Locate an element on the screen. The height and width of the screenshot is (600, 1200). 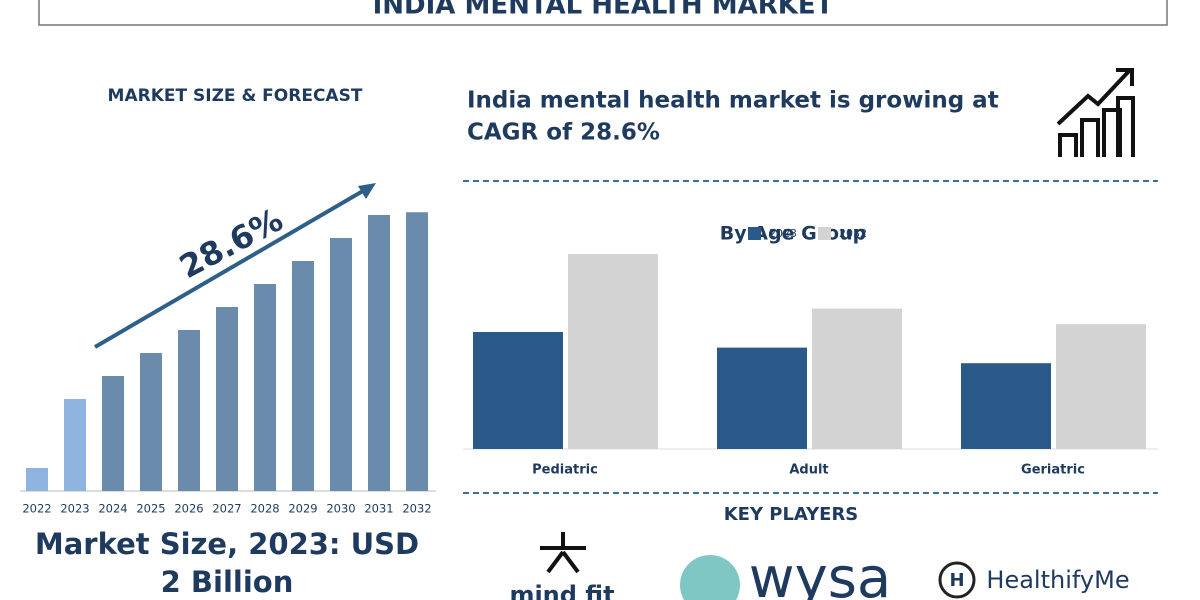
trend-arrow-head is located at coordinates (367, 191).